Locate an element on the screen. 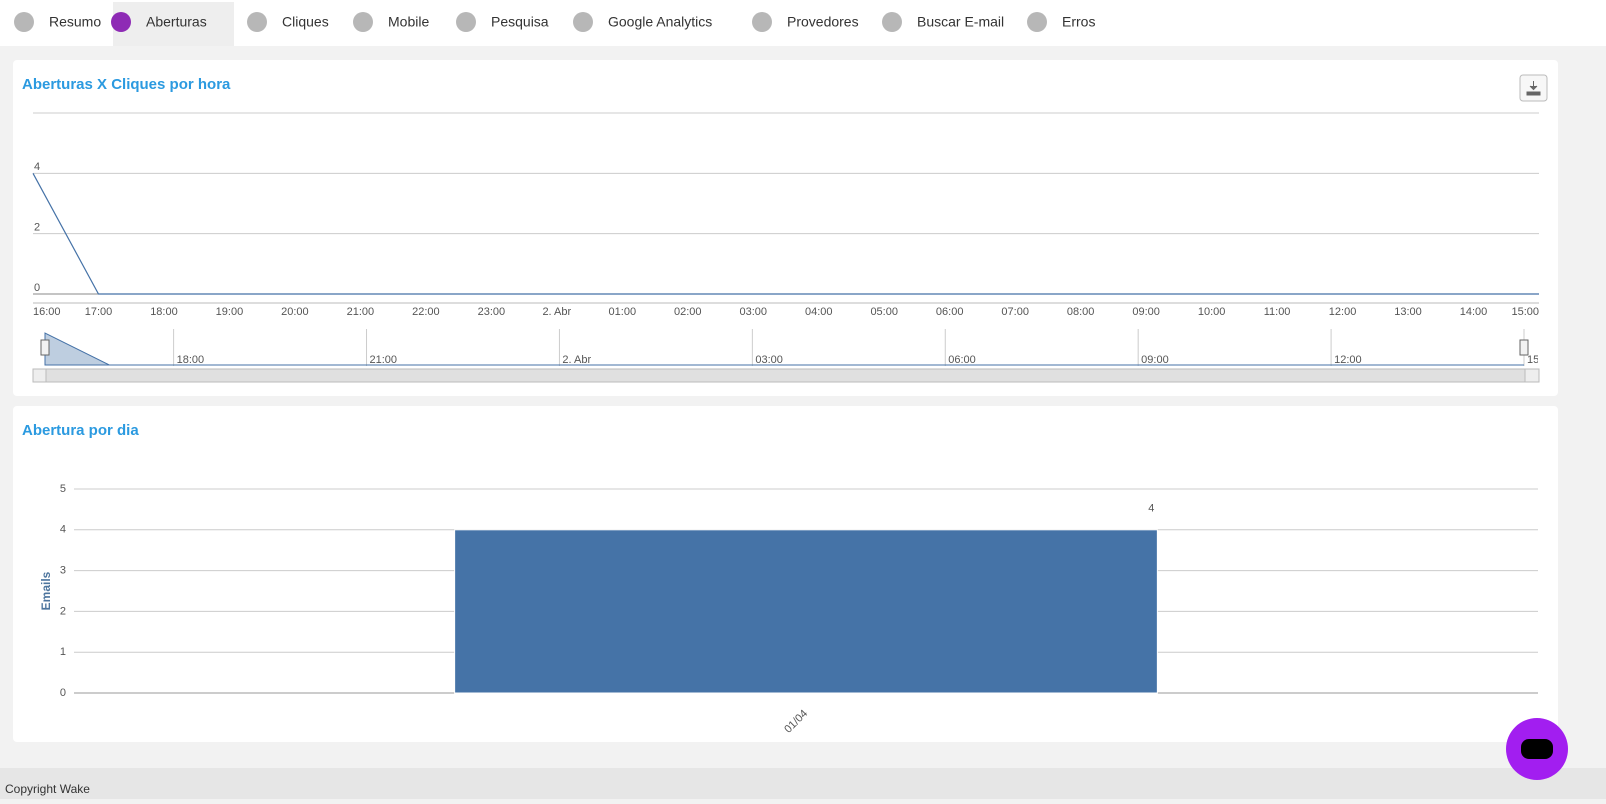 Image resolution: width=1606 pixels, height=804 pixels. navigator-label: 12:00 is located at coordinates (1348, 360).